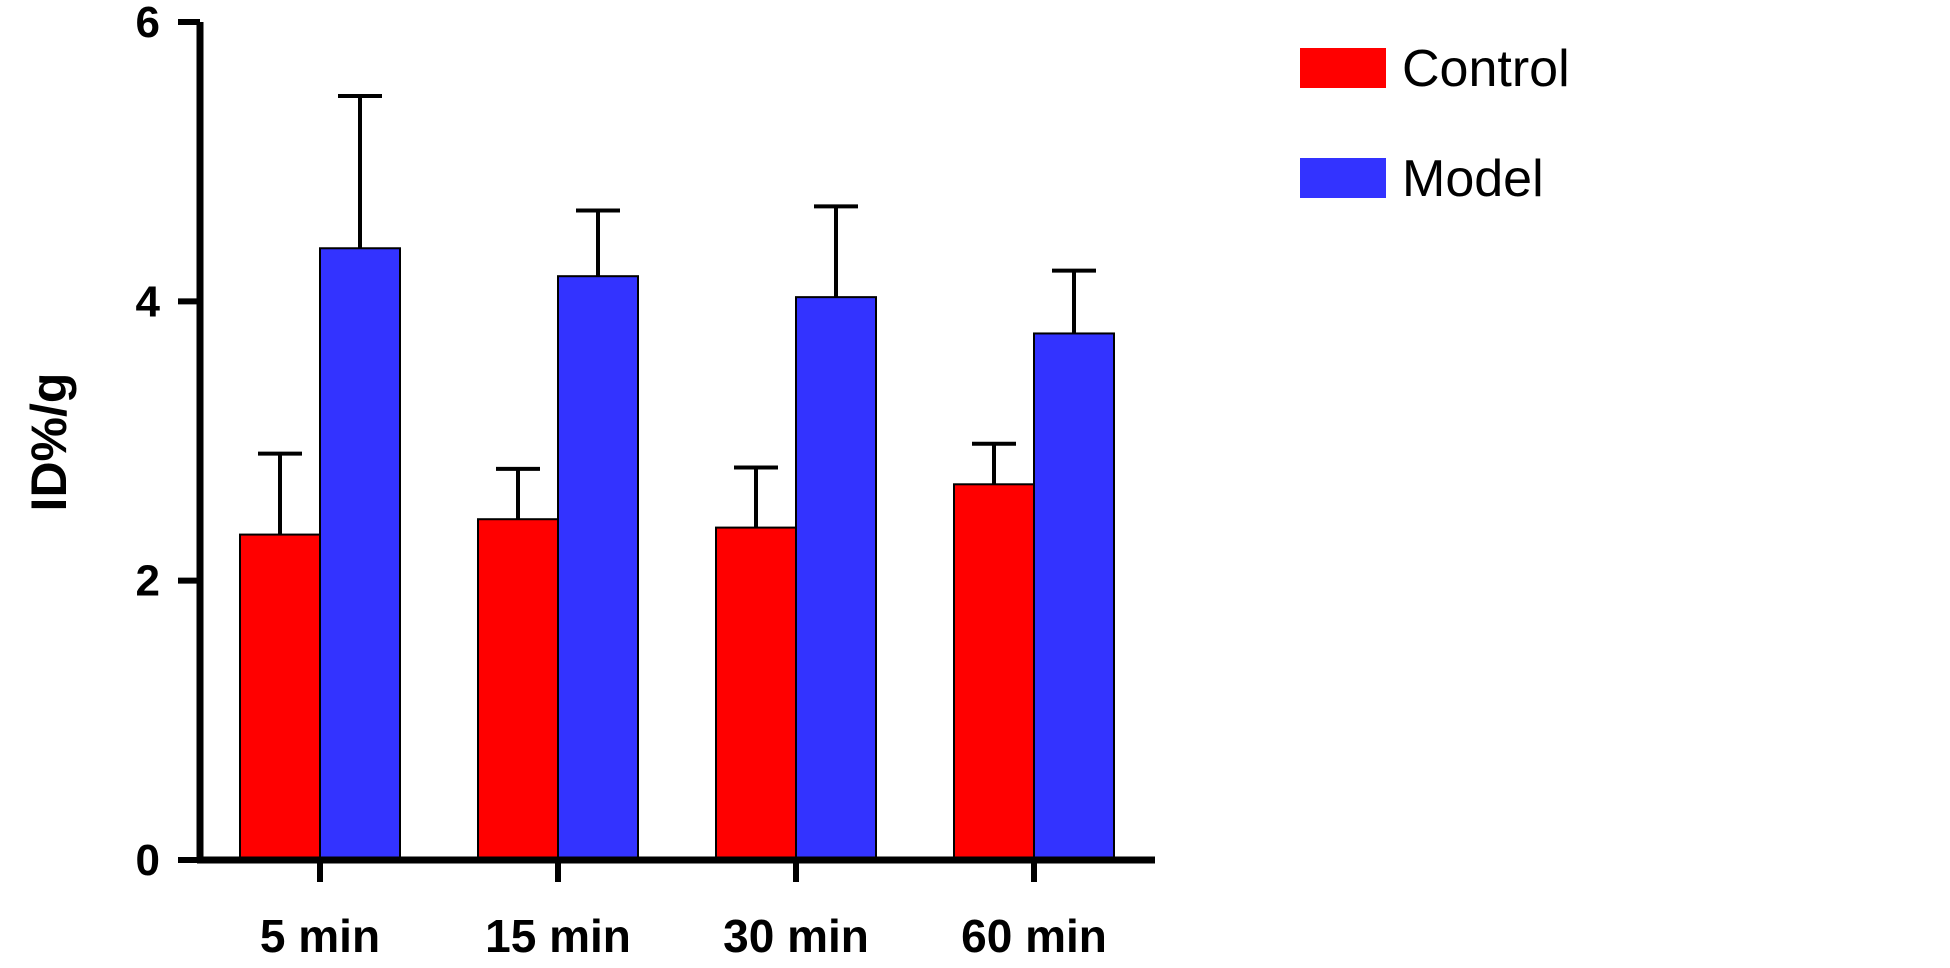 The image size is (1950, 968). I want to click on x-tick-label-1: 15 min, so click(558, 936).